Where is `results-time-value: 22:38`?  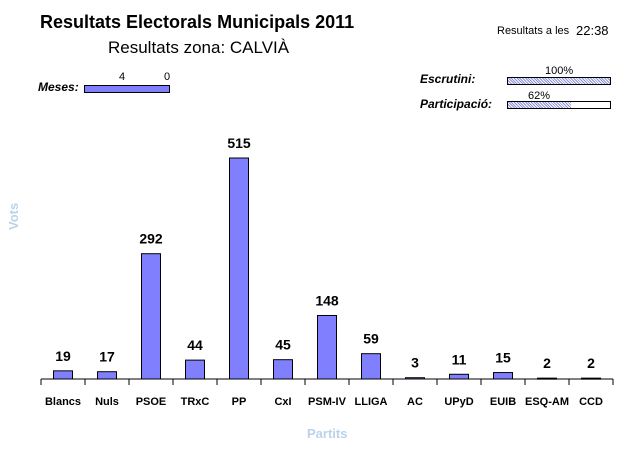
results-time-value: 22:38 is located at coordinates (592, 30).